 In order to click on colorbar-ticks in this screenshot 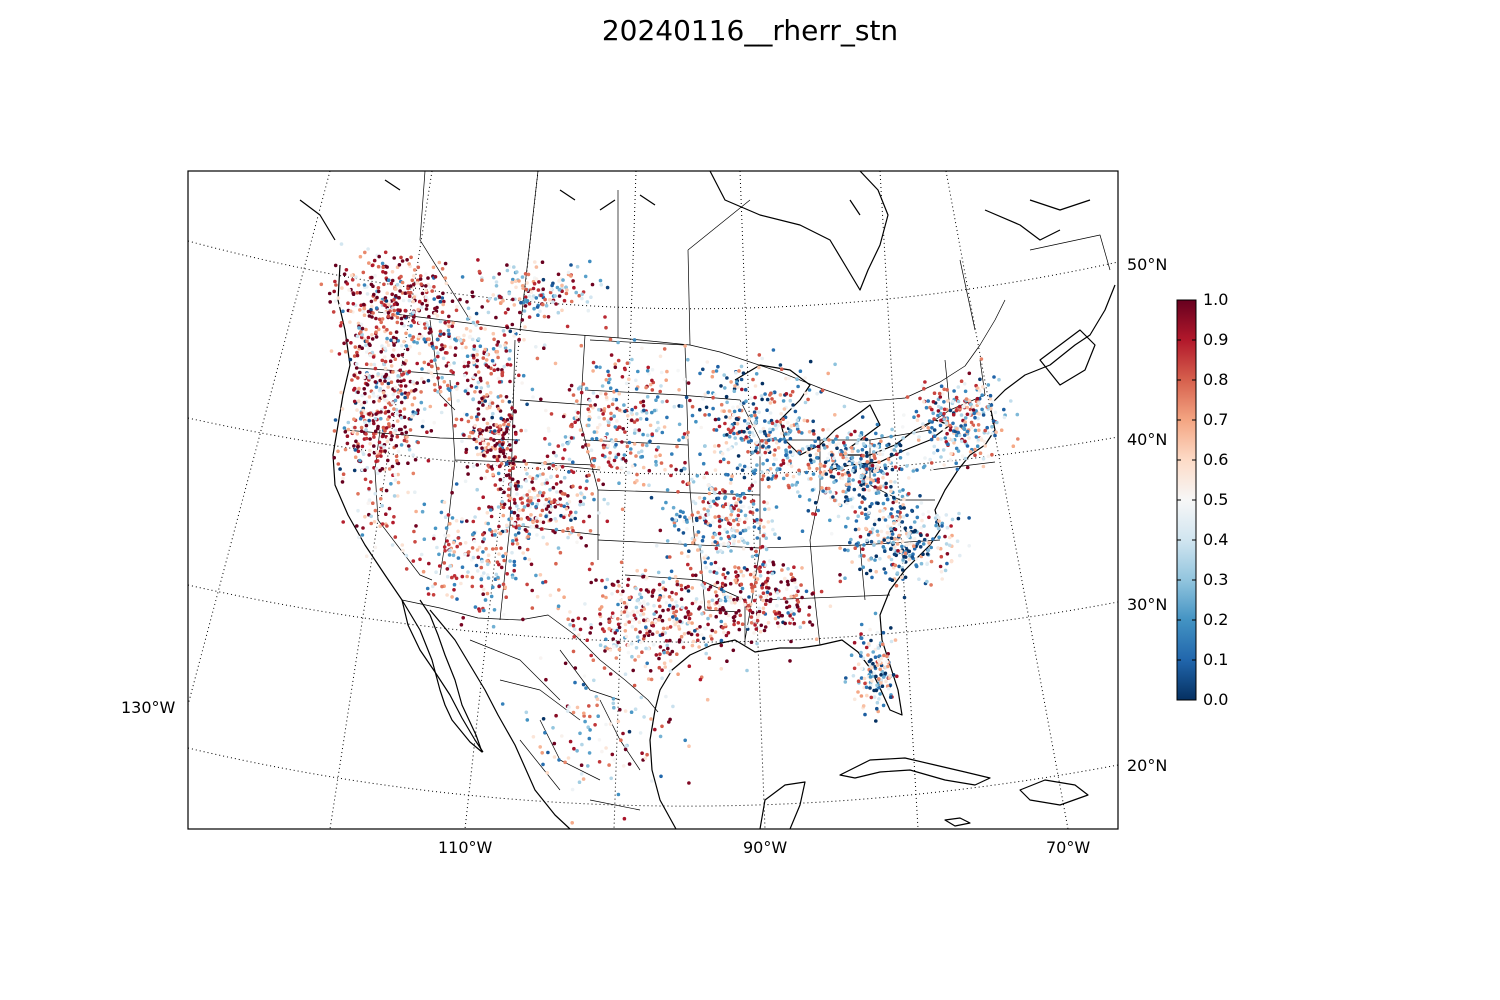, I will do `click(1186, 500)`.